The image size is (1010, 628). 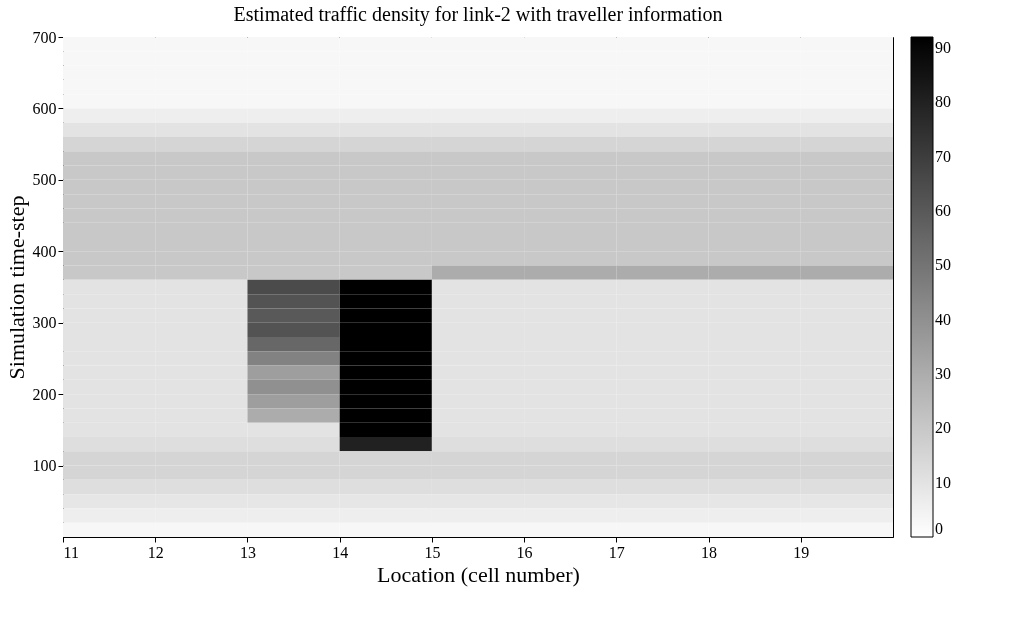 I want to click on x-tick-label: 18, so click(x=709, y=552).